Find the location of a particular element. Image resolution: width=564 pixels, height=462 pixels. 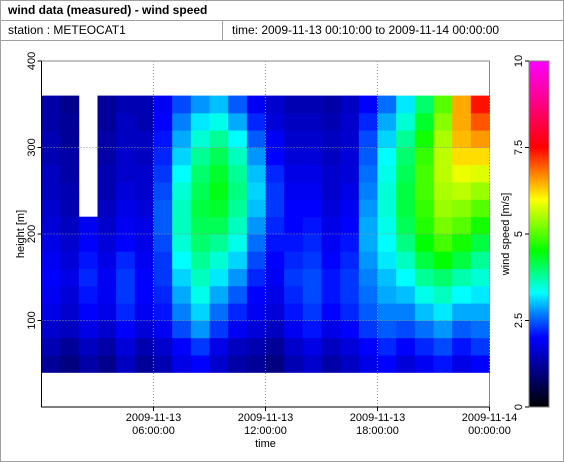

y-tick-label: 300 is located at coordinates (32, 147).